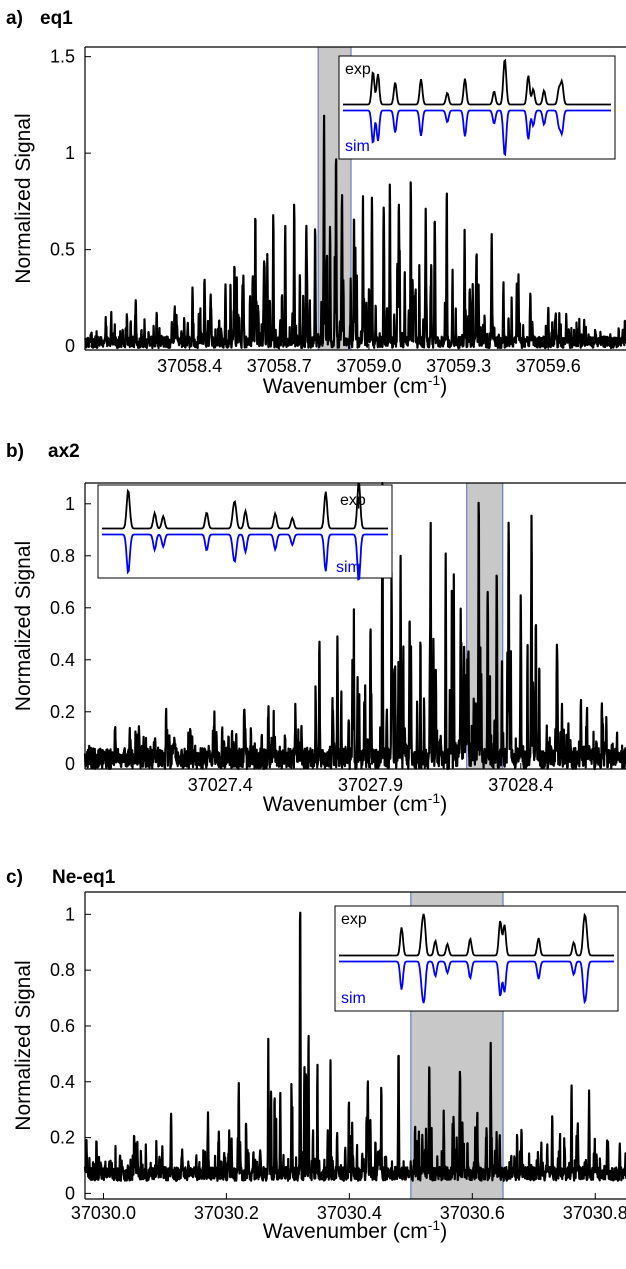  Describe the element at coordinates (14, 877) in the screenshot. I see `panel-label: c)` at that location.